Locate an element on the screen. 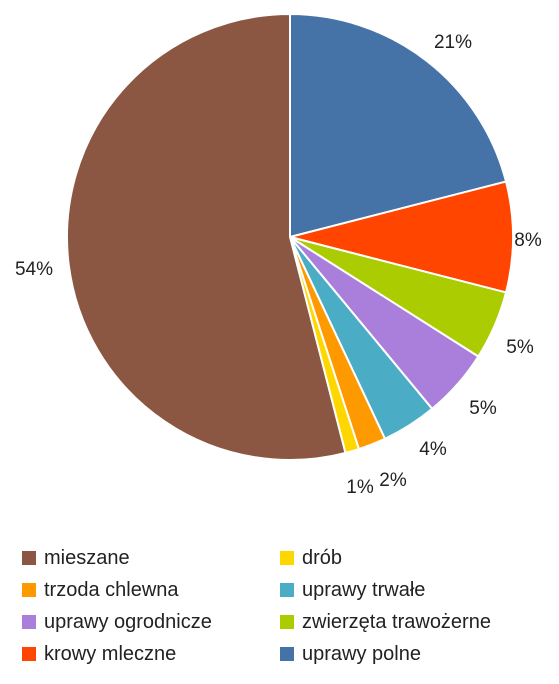  legend-item: trzoda chlewna is located at coordinates (151, 590).